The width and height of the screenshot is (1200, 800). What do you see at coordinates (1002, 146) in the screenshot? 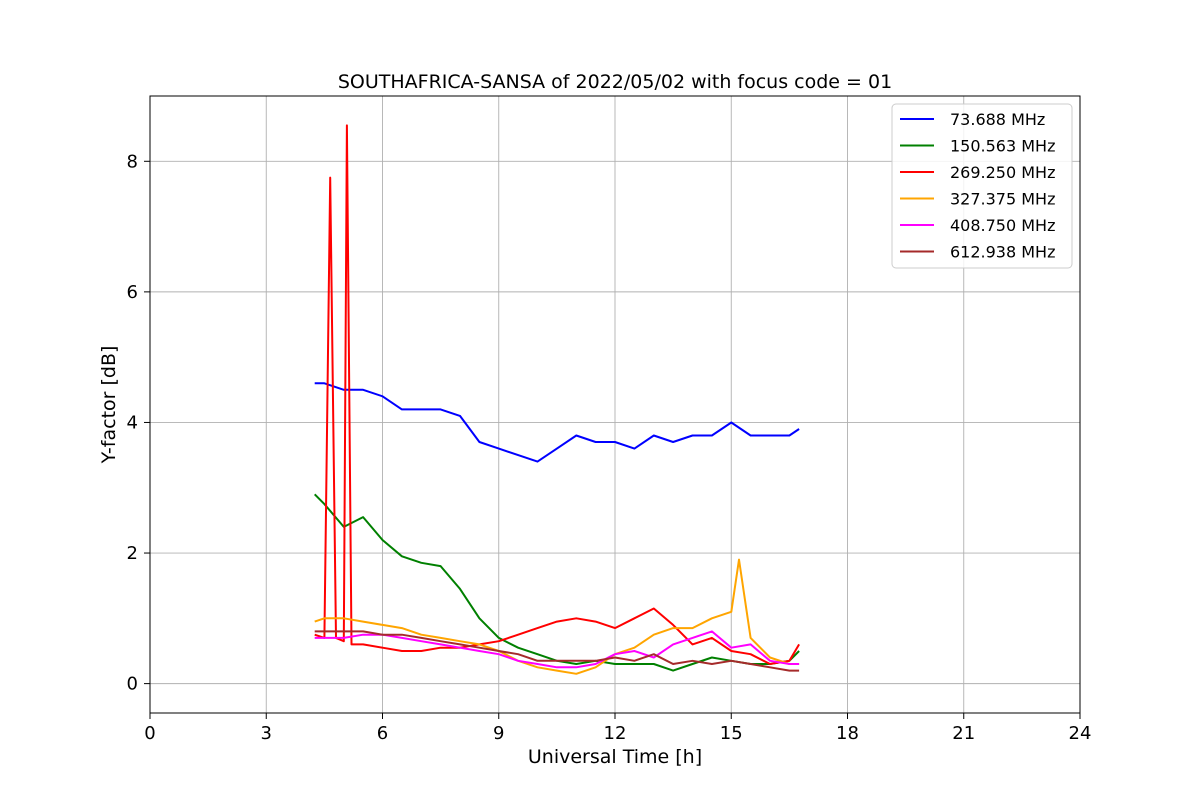
I see `legend-entry: 150.563 MHz` at bounding box center [1002, 146].